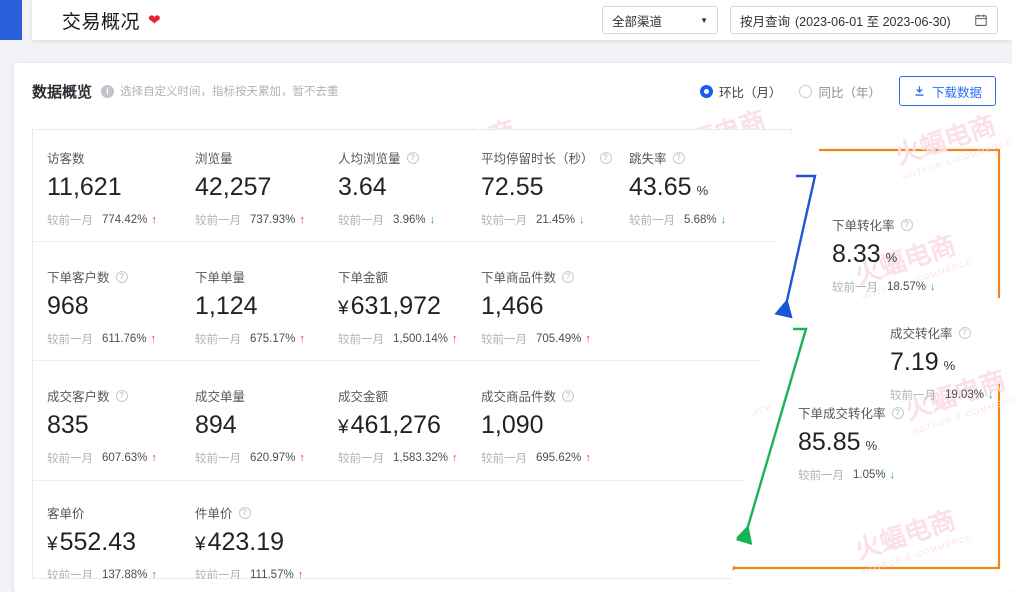  Describe the element at coordinates (125, 220) in the screenshot. I see `compare-value: 774.42%` at that location.